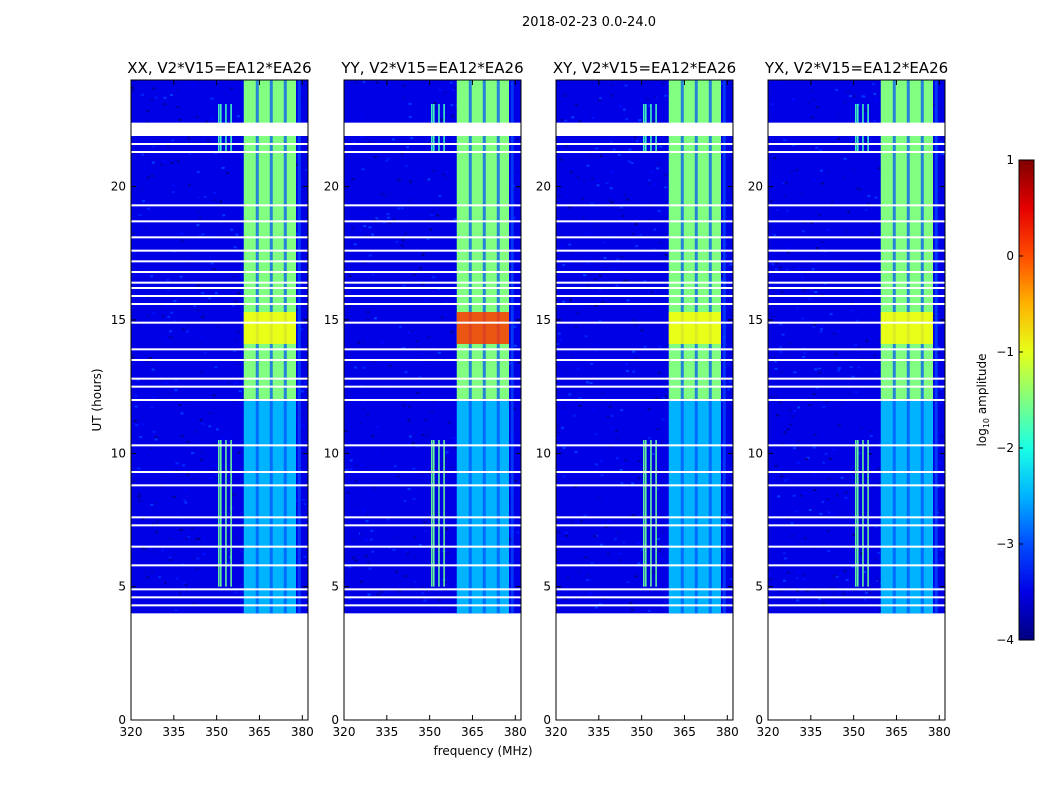 This screenshot has height=800, width=1050. Describe the element at coordinates (543, 320) in the screenshot. I see `y-tick-label: 15` at that location.